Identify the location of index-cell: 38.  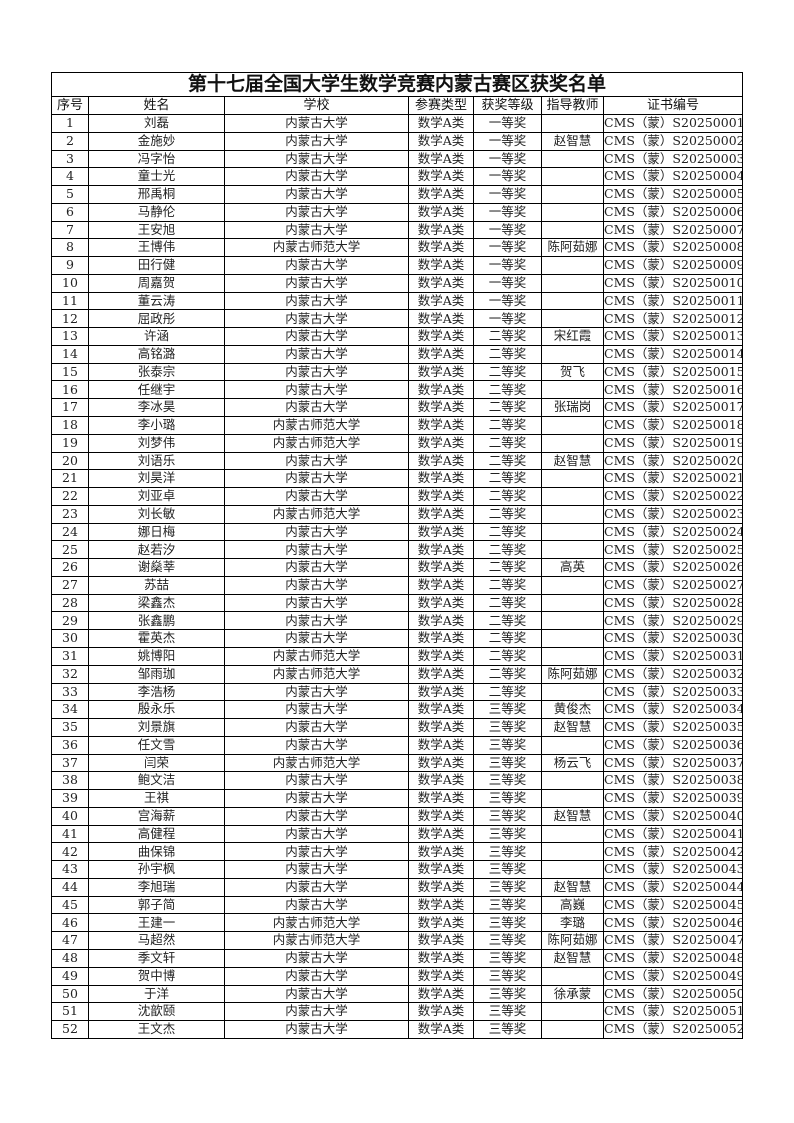
(70, 781).